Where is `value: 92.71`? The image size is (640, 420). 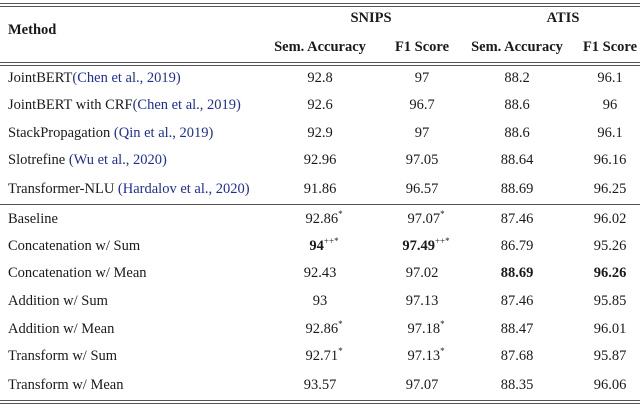
value: 92.71 is located at coordinates (322, 356).